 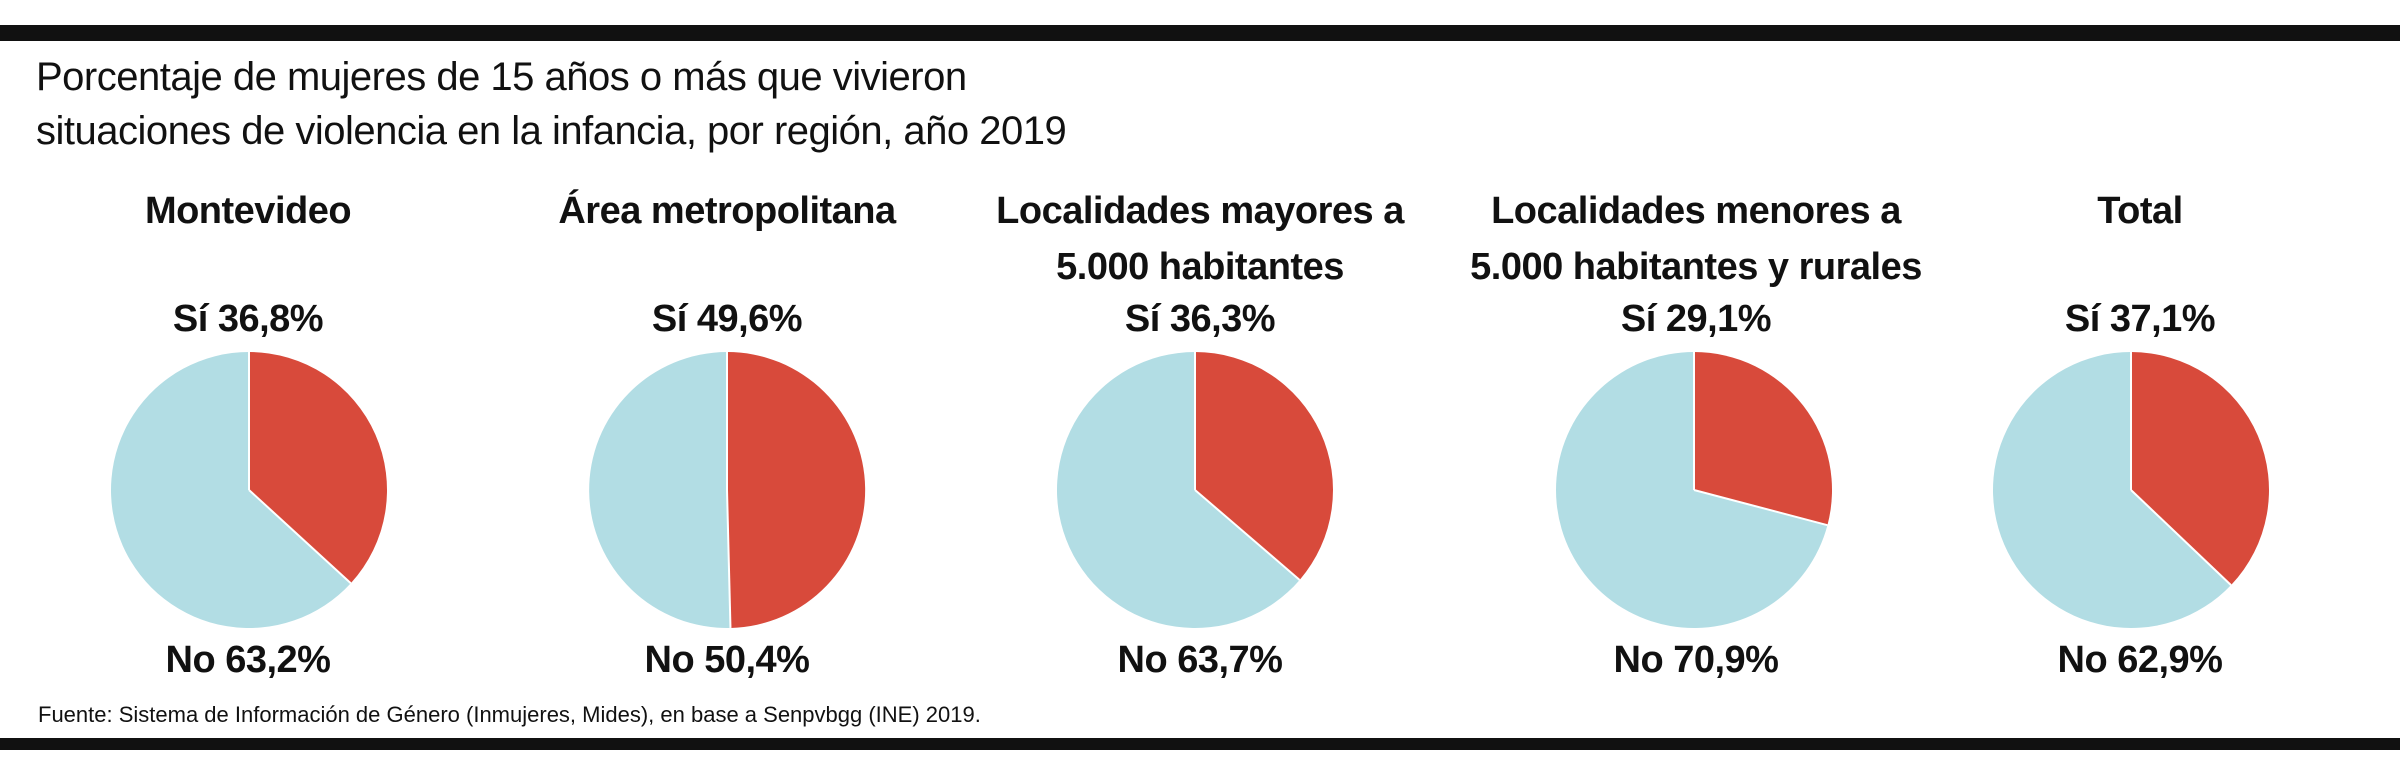 What do you see at coordinates (2140, 211) in the screenshot?
I see `pie-title: Total` at bounding box center [2140, 211].